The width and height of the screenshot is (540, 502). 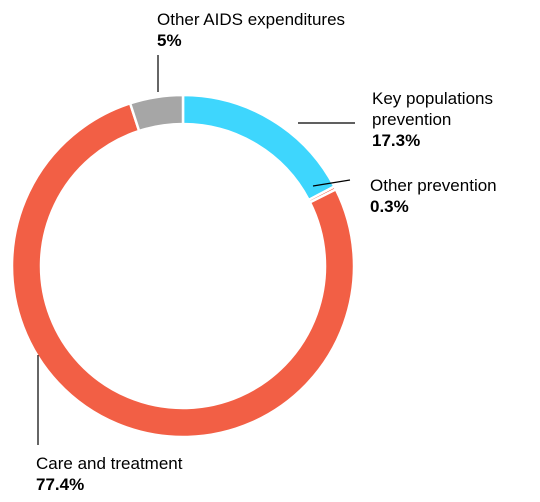 I want to click on slice-value-label-care-and-treatment: 77.4%, so click(x=60, y=484).